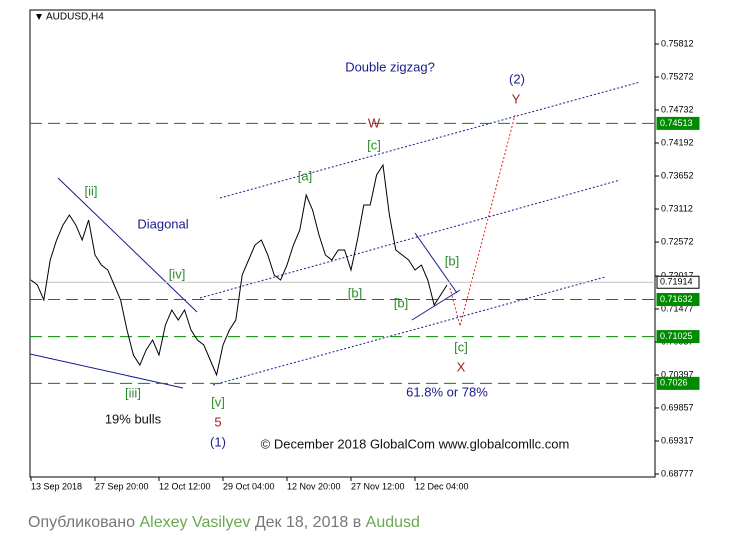  Describe the element at coordinates (677, 76) in the screenshot. I see `y-tick-label: 0.75272` at that location.